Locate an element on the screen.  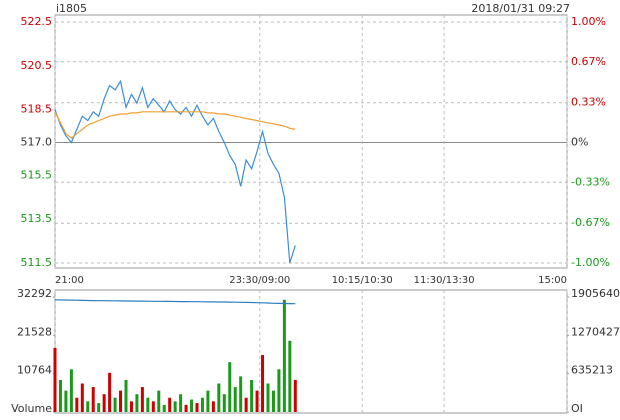
y-tick-label: 520.5 is located at coordinates (37, 65).